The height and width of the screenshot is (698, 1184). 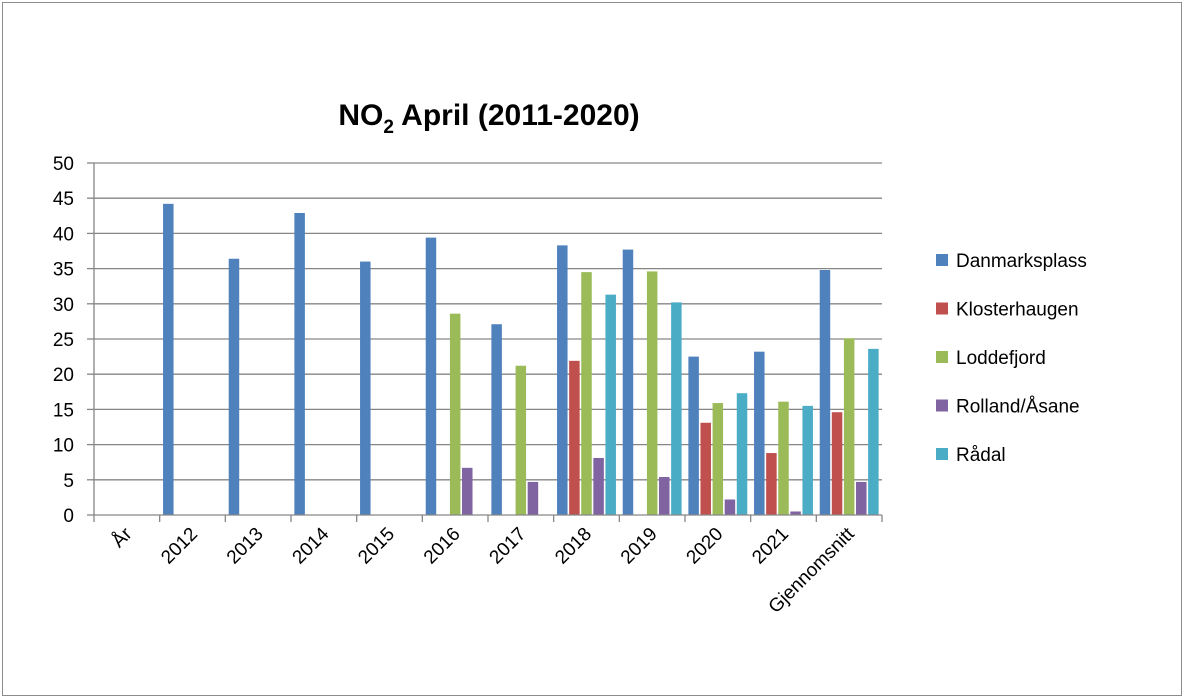 What do you see at coordinates (676, 408) in the screenshot?
I see `bar-r-dal-2019` at bounding box center [676, 408].